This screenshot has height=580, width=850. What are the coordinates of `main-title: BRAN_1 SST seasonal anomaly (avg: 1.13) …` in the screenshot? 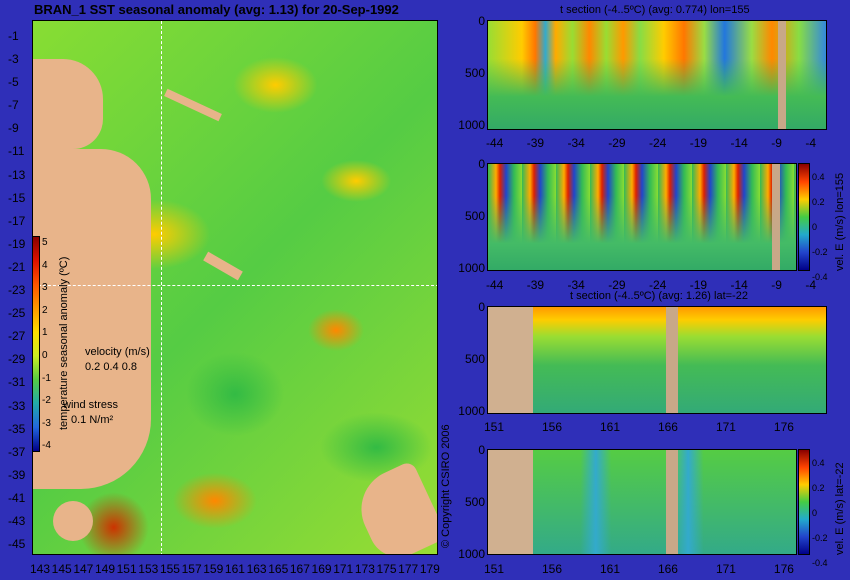 It's located at (216, 9).